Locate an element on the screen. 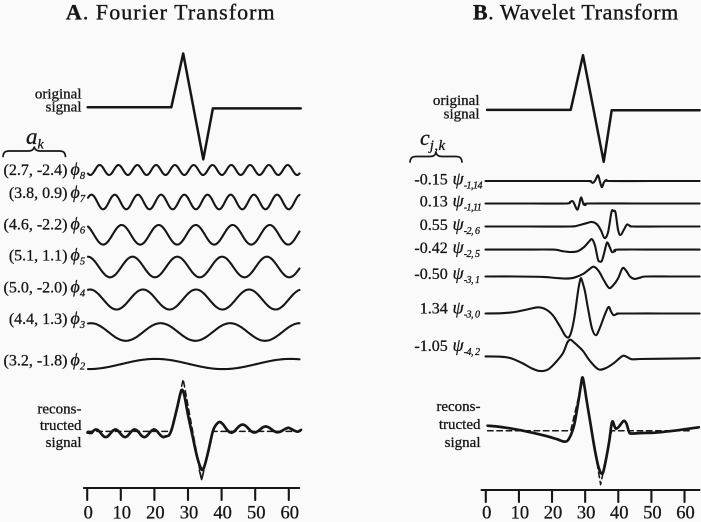 This screenshot has width=701, height=522. svg-text: ϕ8 is located at coordinates (78, 170).